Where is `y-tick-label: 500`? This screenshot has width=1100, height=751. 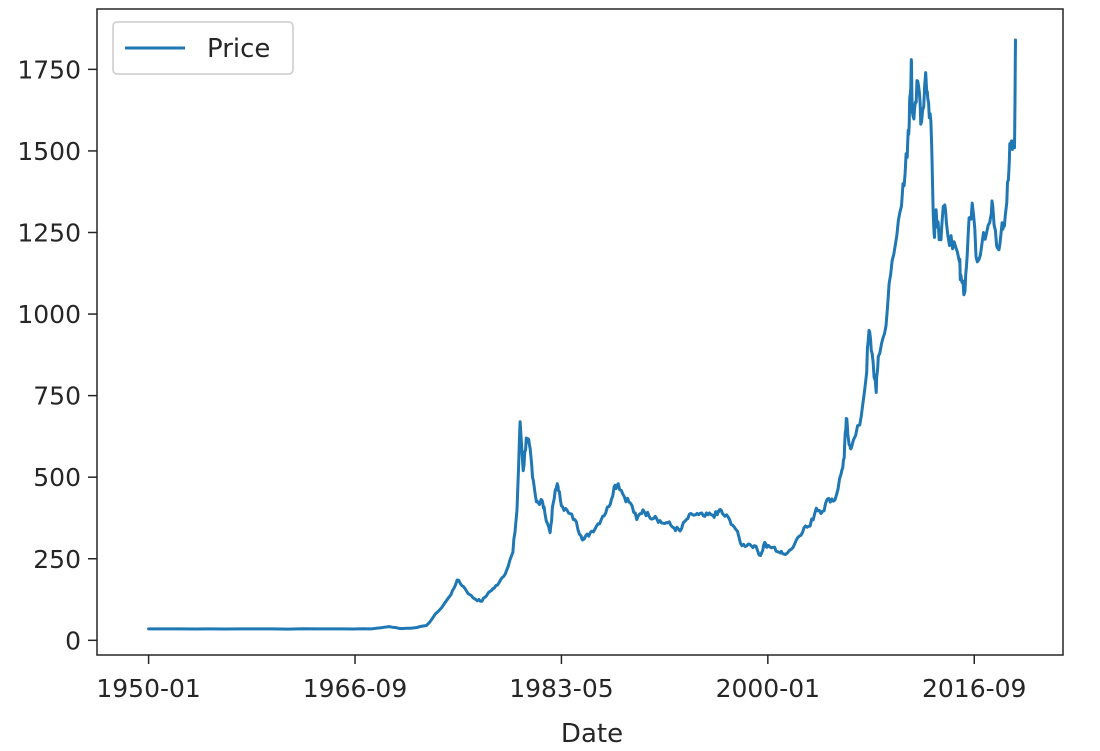 y-tick-label: 500 is located at coordinates (57, 477).